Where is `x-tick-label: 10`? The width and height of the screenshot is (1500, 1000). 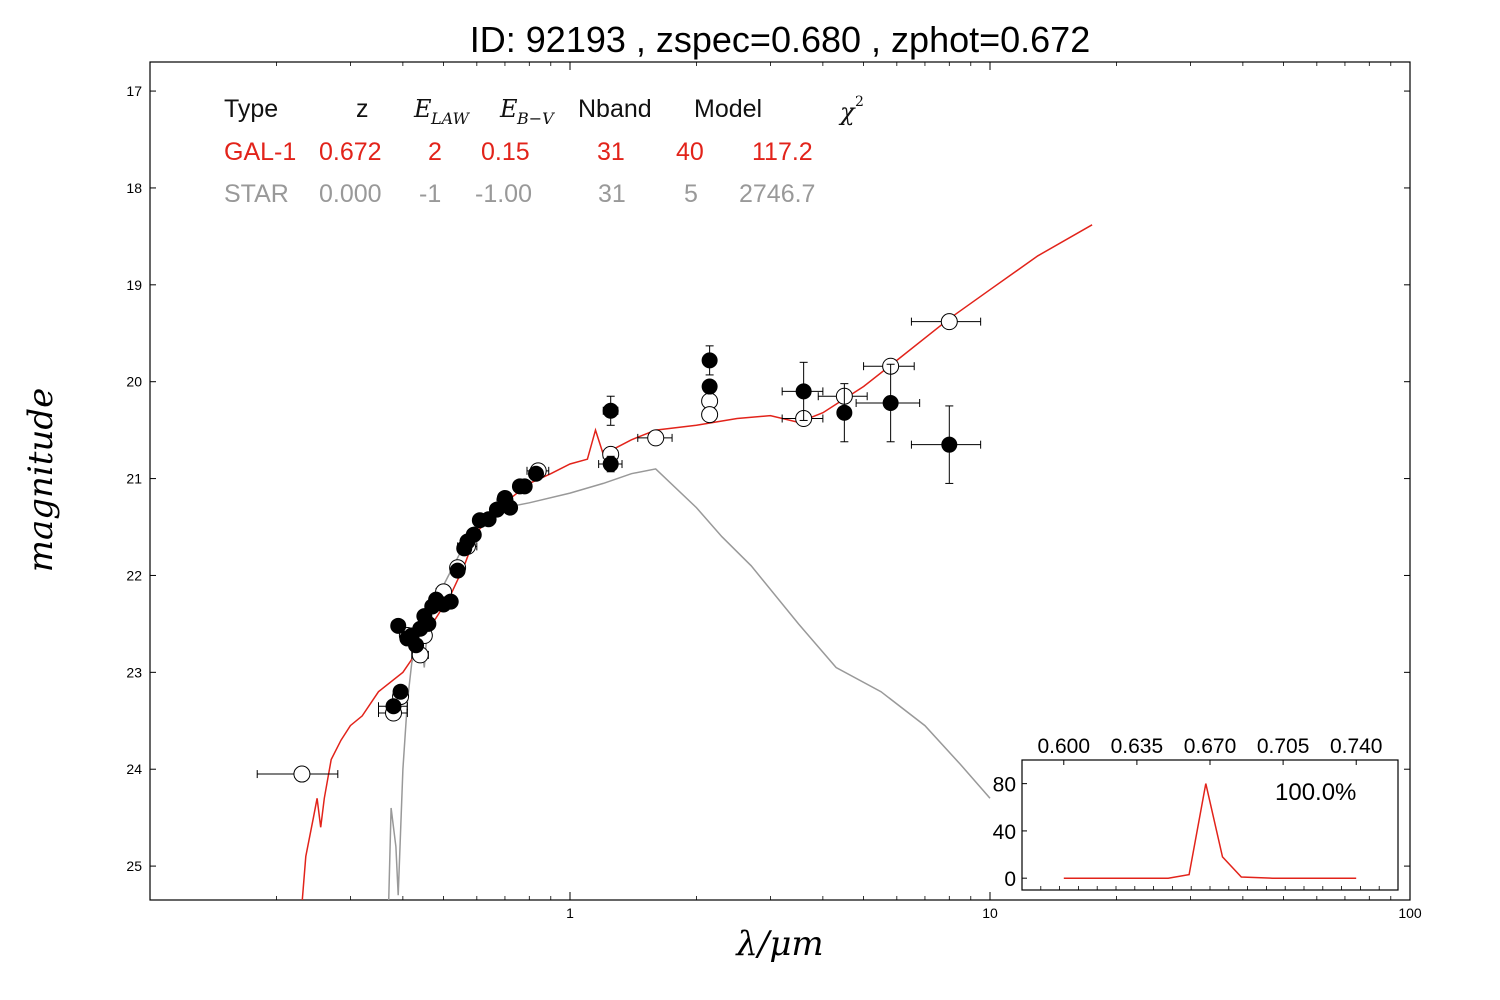 x-tick-label: 10 is located at coordinates (990, 913).